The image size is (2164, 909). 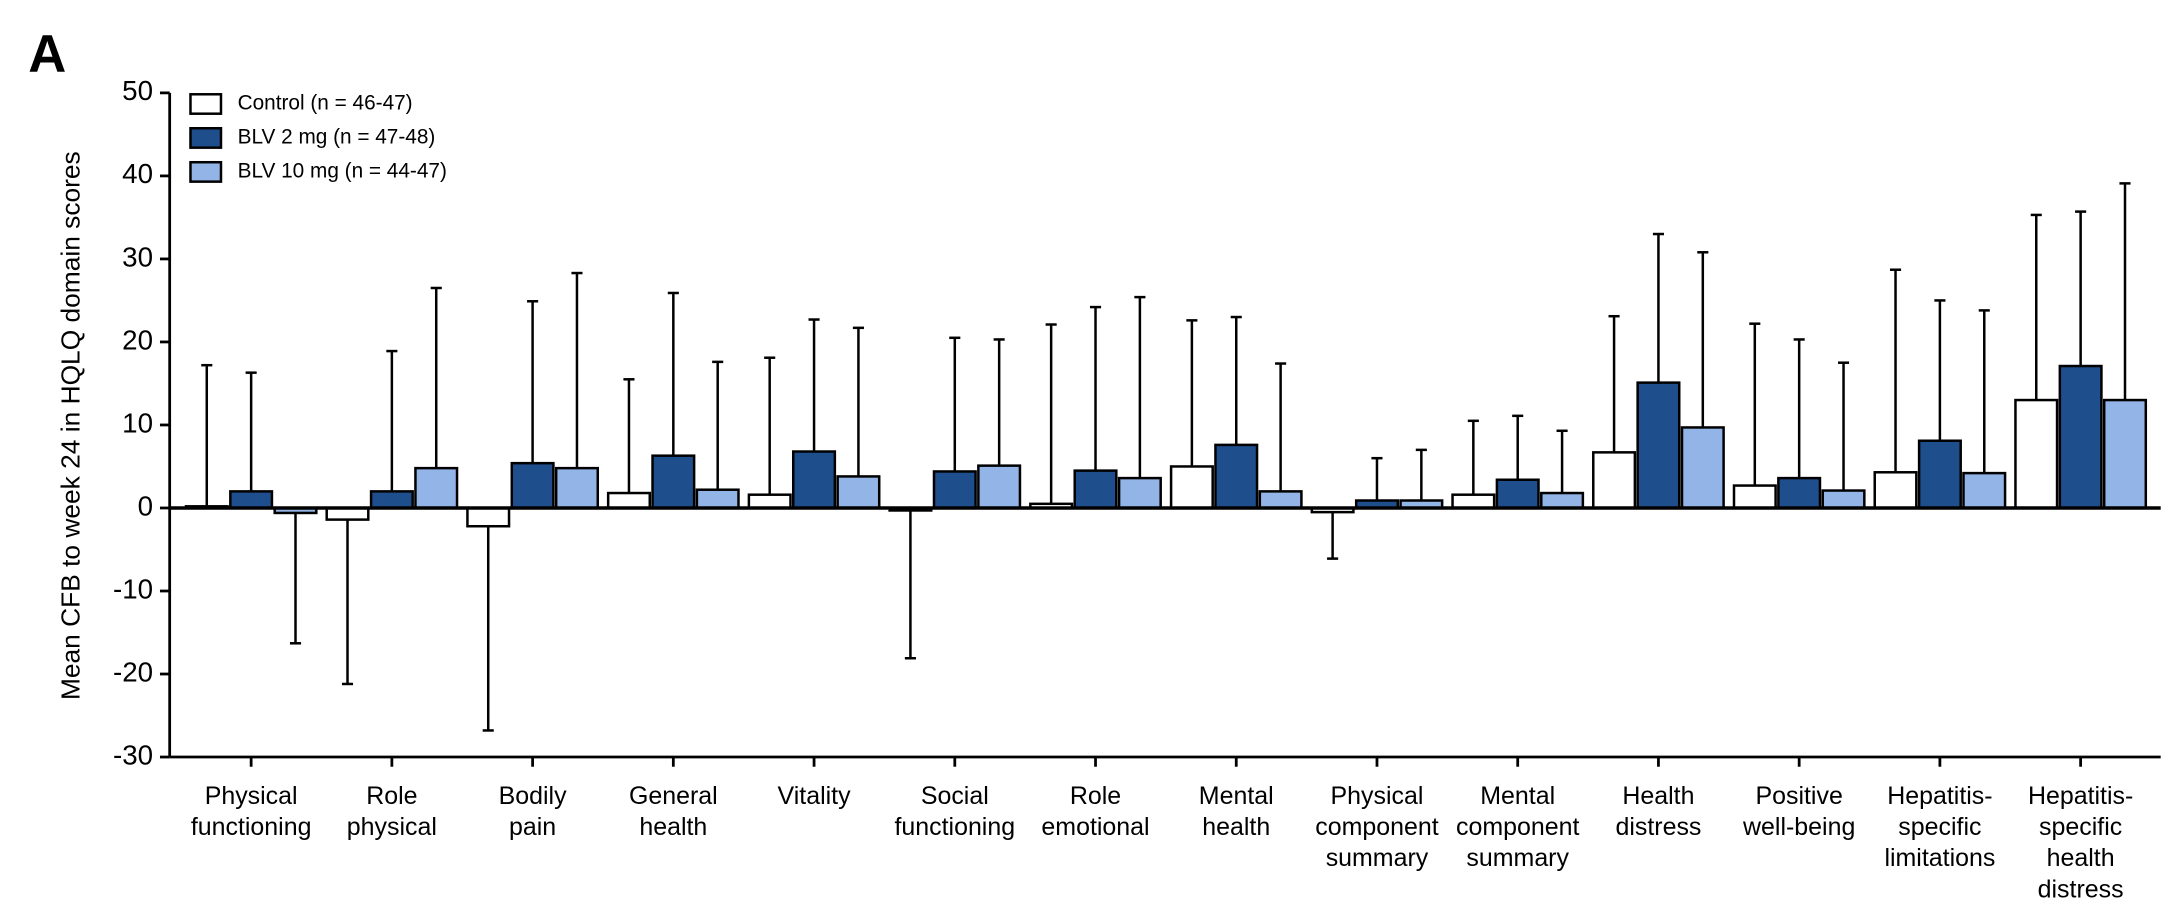 I want to click on x-tick-label: pain, so click(x=532, y=827).